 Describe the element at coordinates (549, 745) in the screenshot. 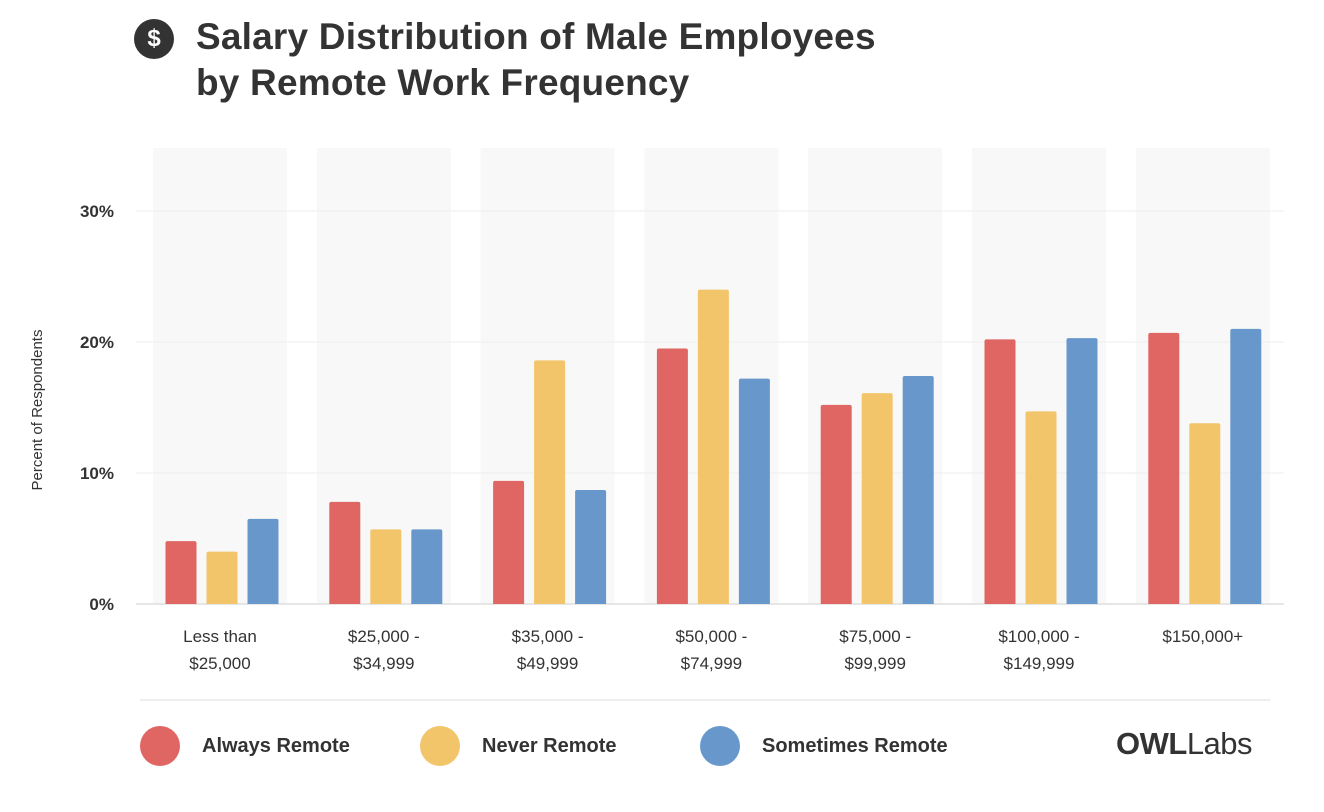

I see `legend-label-never-remote: Never Remote` at that location.